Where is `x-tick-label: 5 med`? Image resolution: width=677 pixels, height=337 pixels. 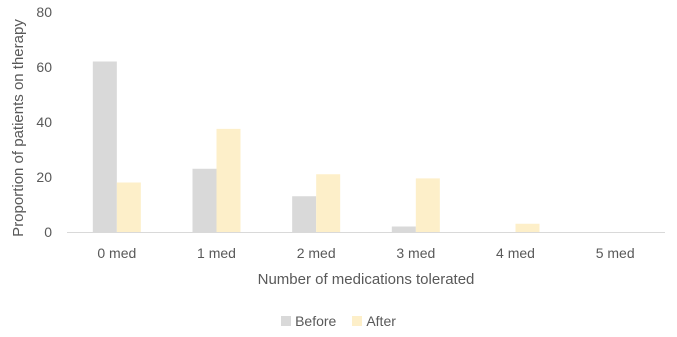 x-tick-label: 5 med is located at coordinates (615, 253).